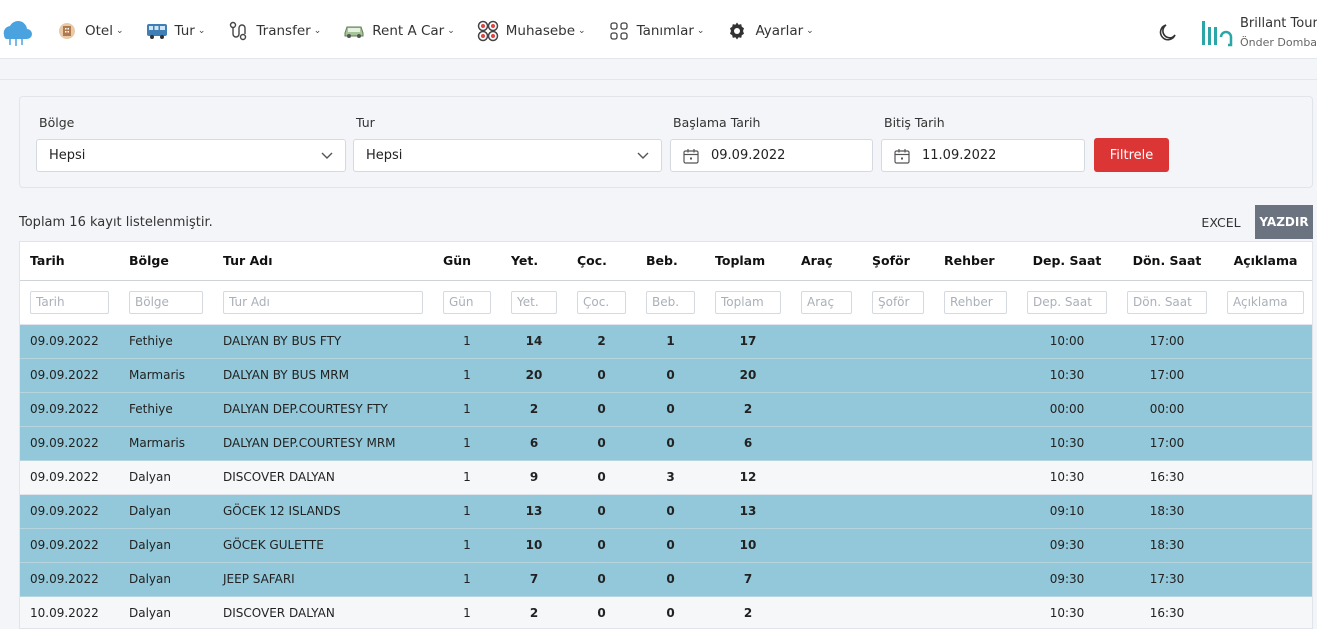 This screenshot has width=1317, height=629. I want to click on hotel-icon, so click(67, 31).